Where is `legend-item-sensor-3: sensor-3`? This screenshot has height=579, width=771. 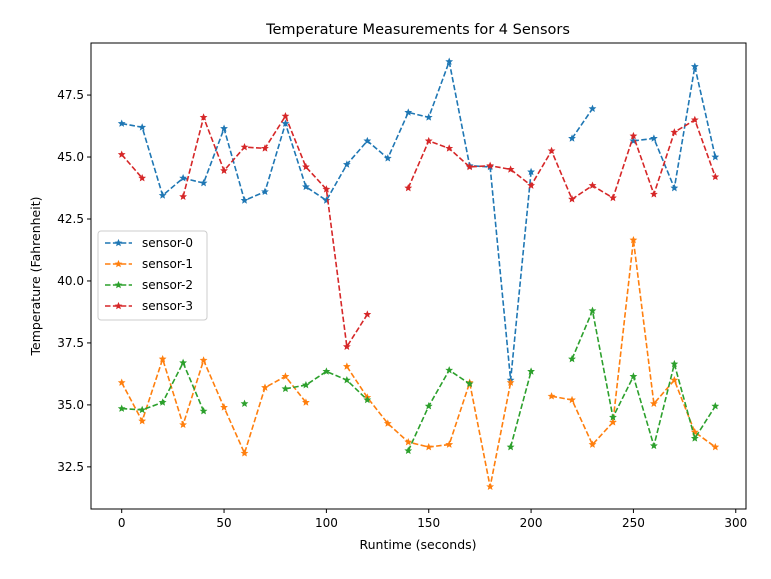 legend-item-sensor-3: sensor-3 is located at coordinates (149, 306).